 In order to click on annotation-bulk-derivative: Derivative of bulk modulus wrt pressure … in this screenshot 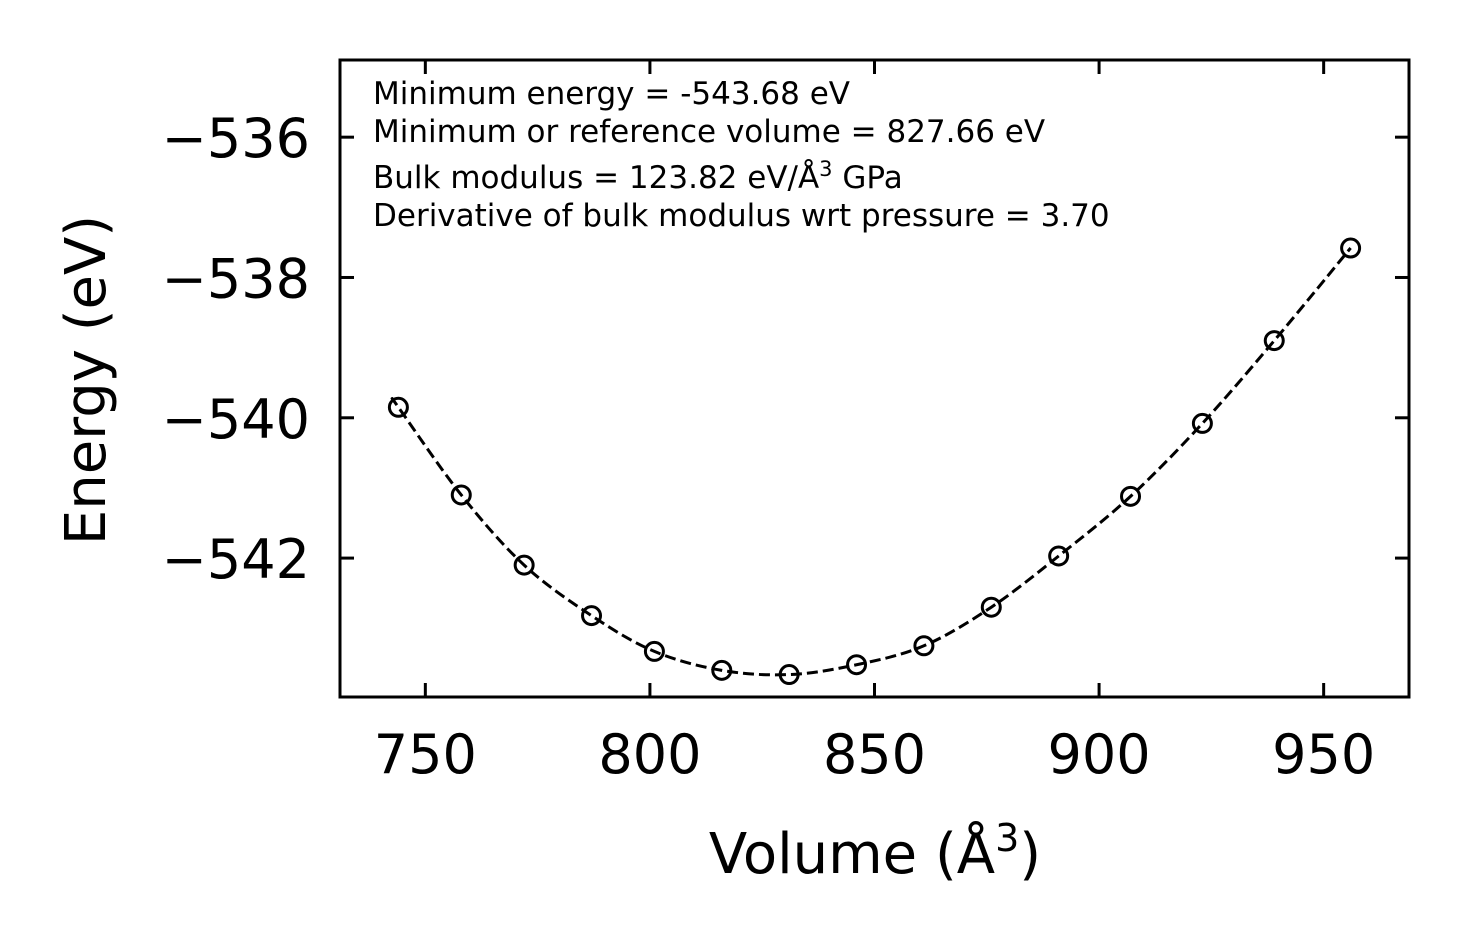, I will do `click(741, 216)`.